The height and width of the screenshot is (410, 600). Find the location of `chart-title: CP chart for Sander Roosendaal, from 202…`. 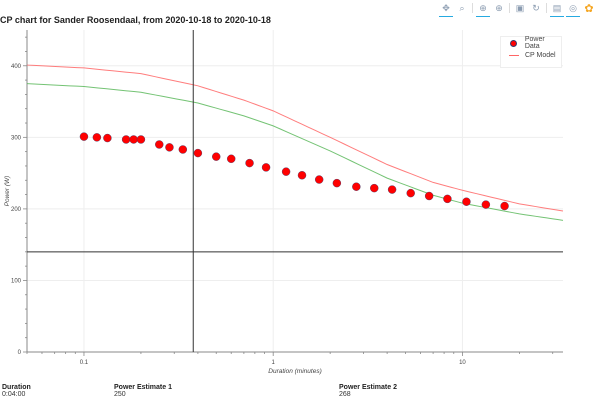

chart-title: CP chart for Sander Roosendaal, from 202… is located at coordinates (135, 20).